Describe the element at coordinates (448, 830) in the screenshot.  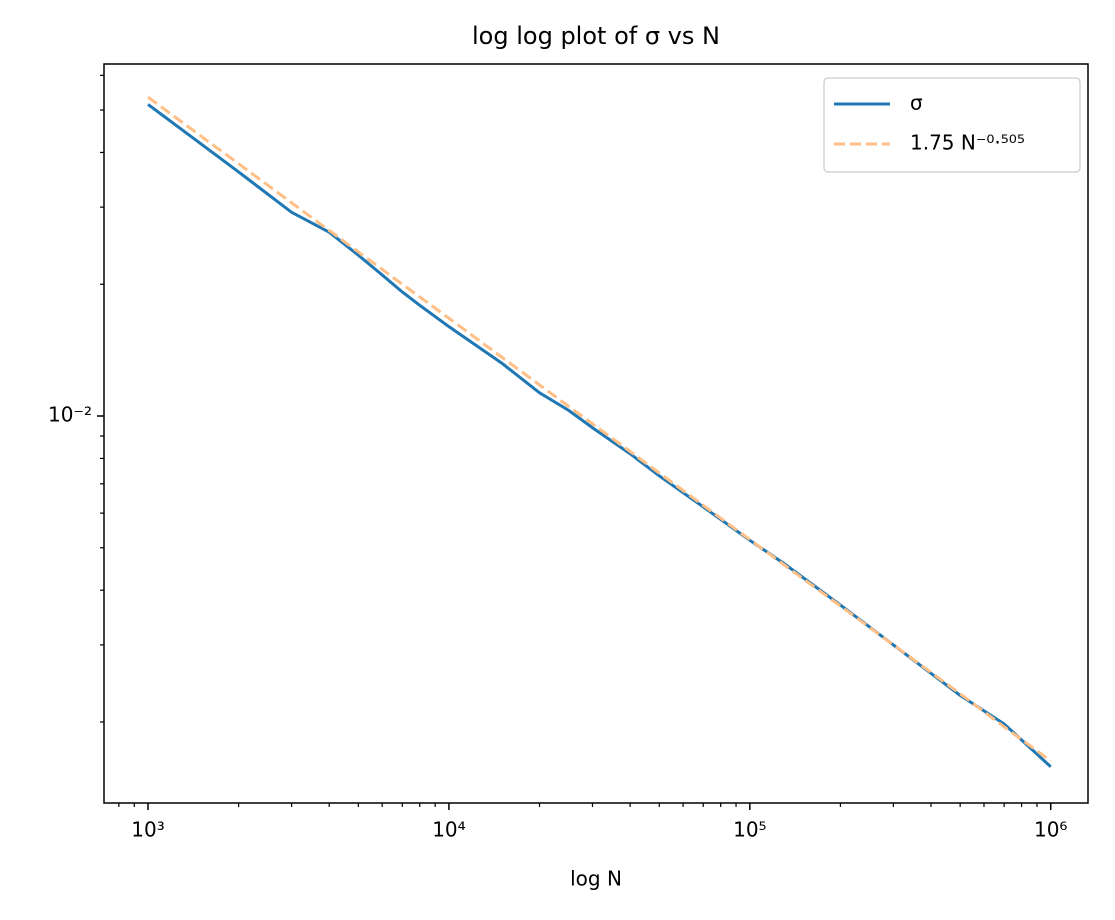
I see `x-tick-label: 10⁴` at that location.